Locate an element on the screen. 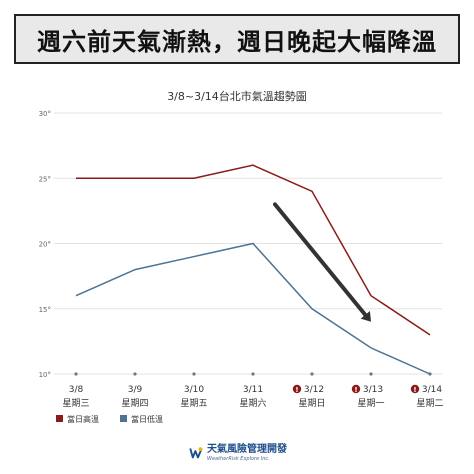 The height and width of the screenshot is (474, 474). x-weekday-label: 星期四 is located at coordinates (134, 403).